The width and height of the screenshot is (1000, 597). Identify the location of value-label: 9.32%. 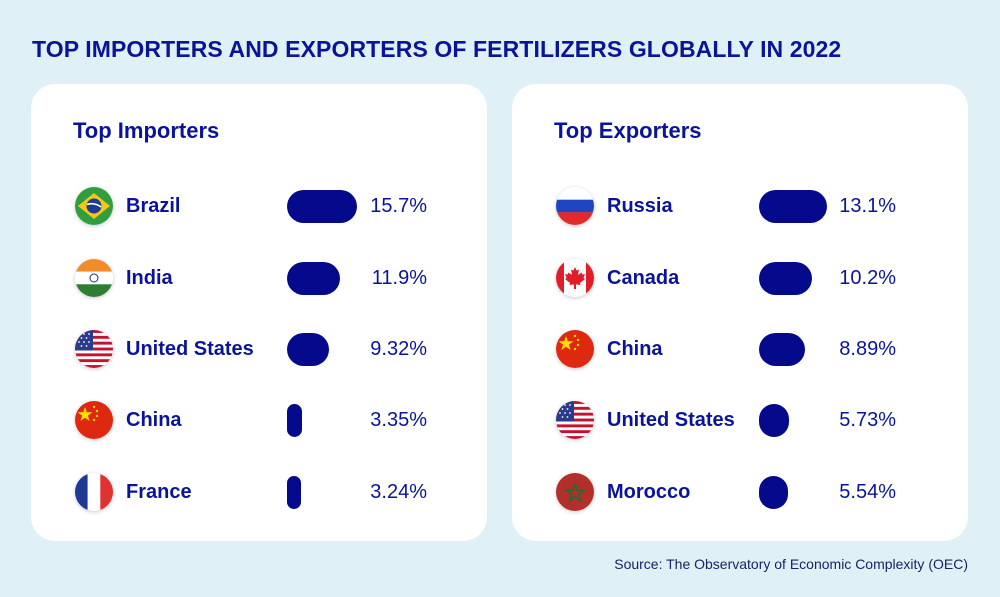
(398, 349).